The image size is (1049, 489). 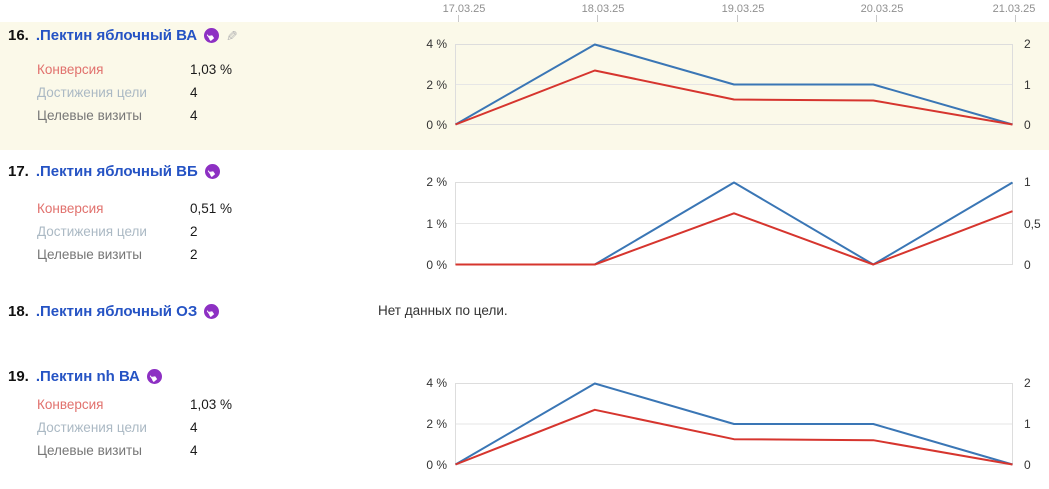 What do you see at coordinates (18, 35) in the screenshot?
I see `goal-number: 16.` at bounding box center [18, 35].